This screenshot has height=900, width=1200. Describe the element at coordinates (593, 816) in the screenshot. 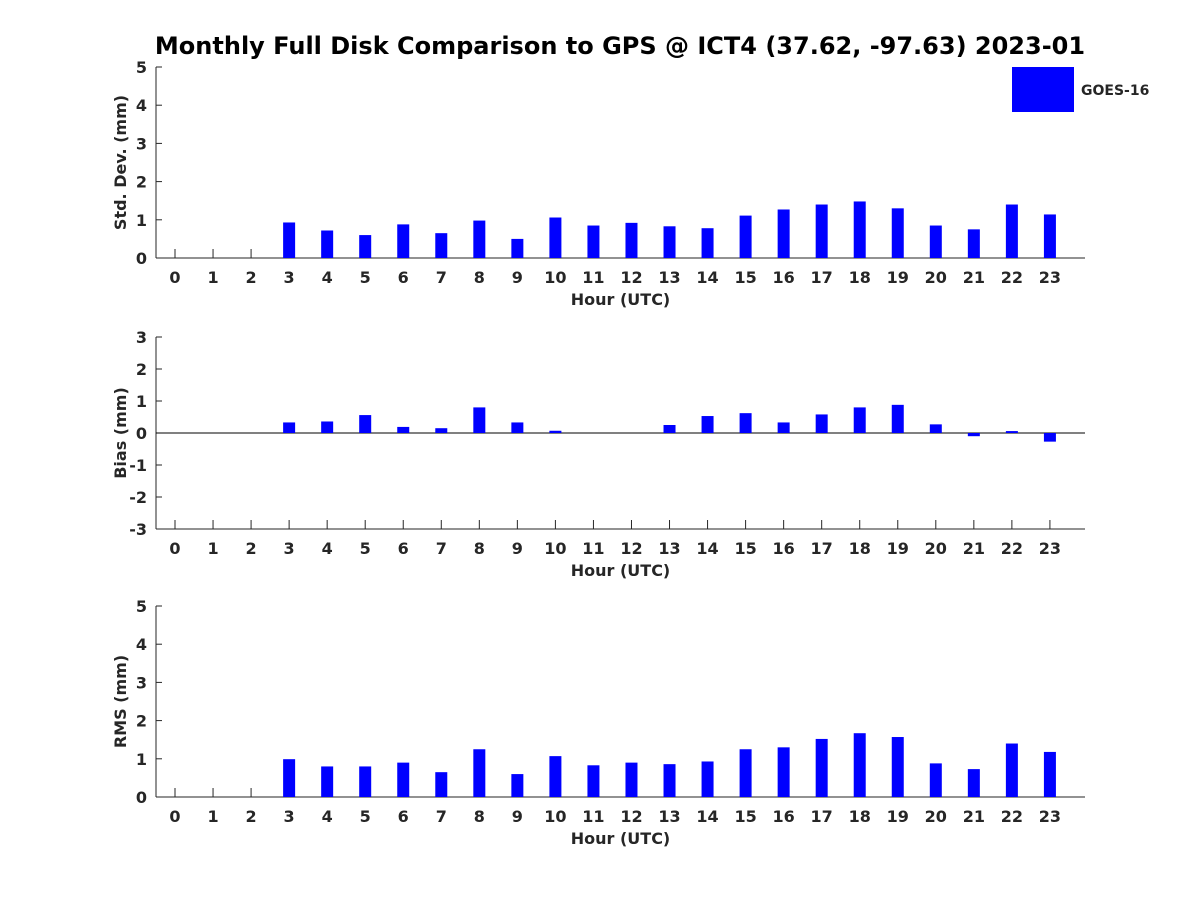

I see `x-tick-label: 11` at that location.